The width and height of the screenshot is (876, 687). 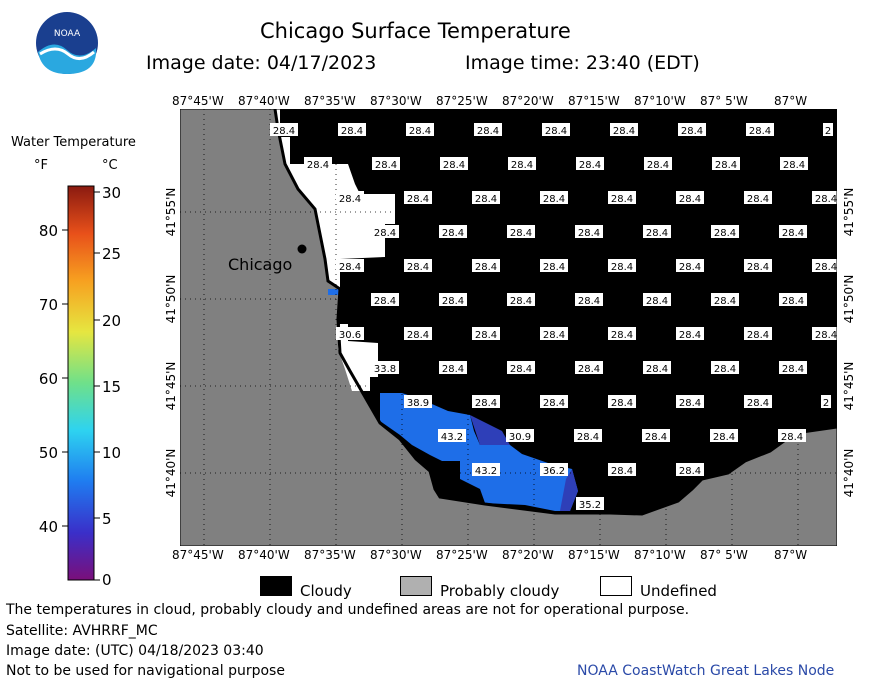 I want to click on undefined-area, so click(x=358, y=357).